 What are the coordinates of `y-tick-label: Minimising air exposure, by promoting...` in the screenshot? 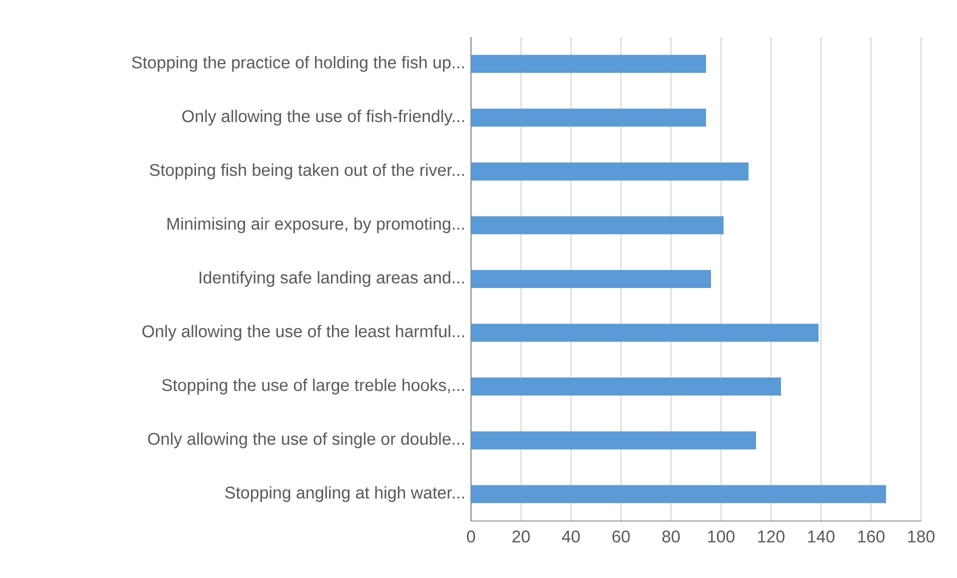 It's located at (316, 225).